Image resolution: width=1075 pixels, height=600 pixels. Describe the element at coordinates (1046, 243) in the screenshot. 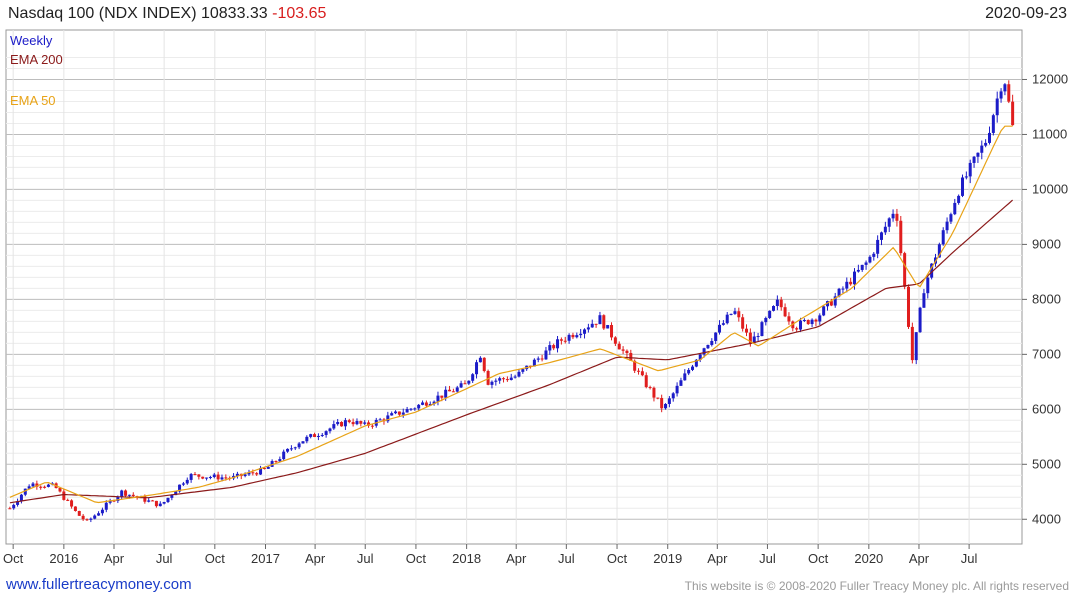

I see `y-tick-label: 9000` at that location.